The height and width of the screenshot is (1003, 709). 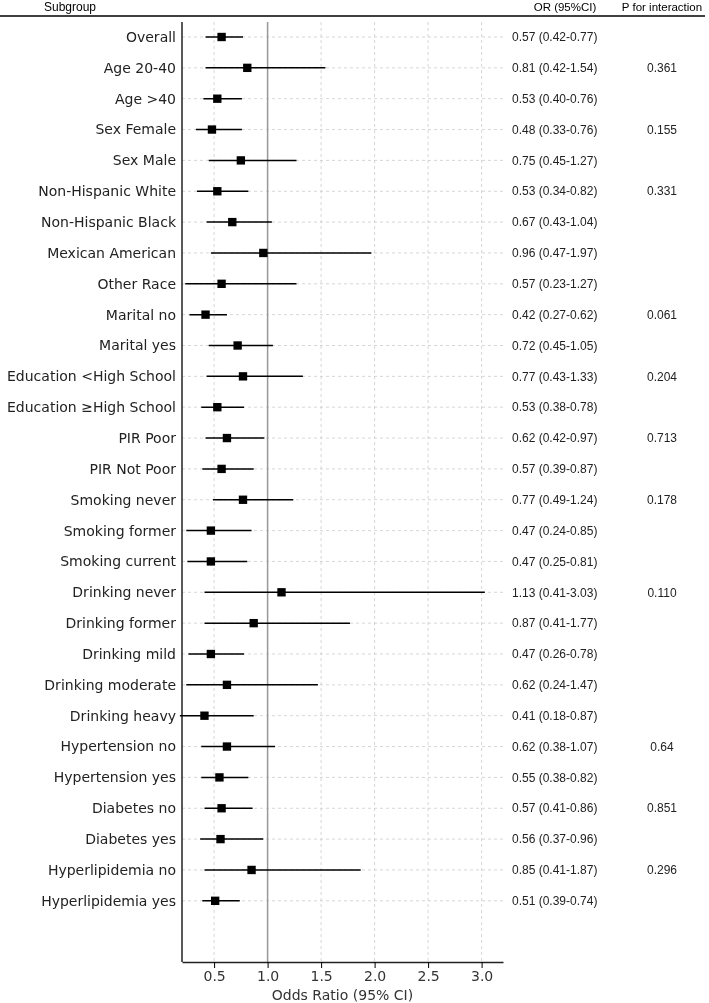 I want to click on y-axis-title: Subgroup, so click(x=70, y=7).